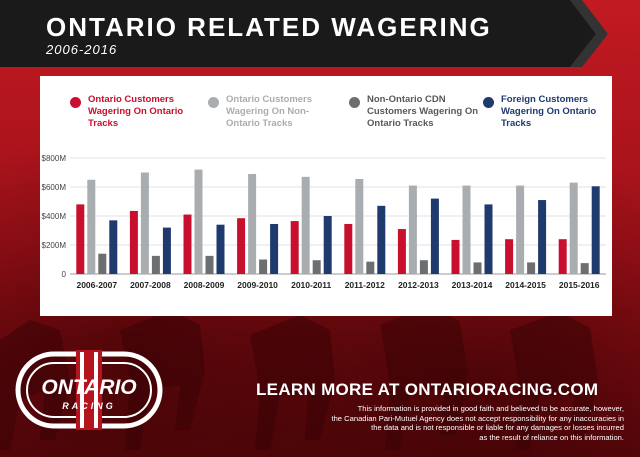  Describe the element at coordinates (427, 389) in the screenshot. I see `learn-more-link: LEARN MORE AT ONTARIORACING.COM` at that location.